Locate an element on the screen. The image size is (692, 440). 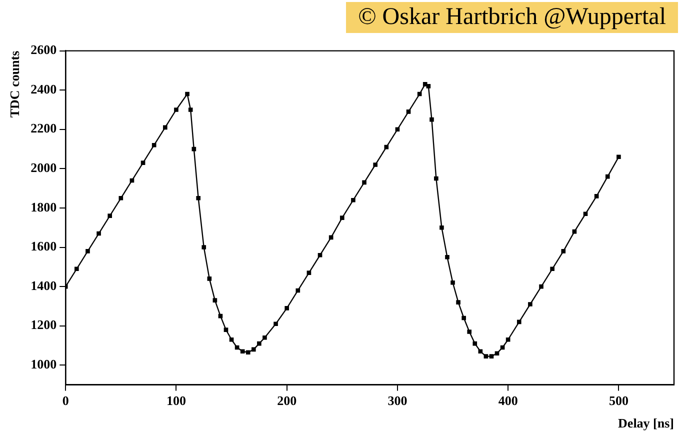
x-tick-label: 500 is located at coordinates (618, 400).